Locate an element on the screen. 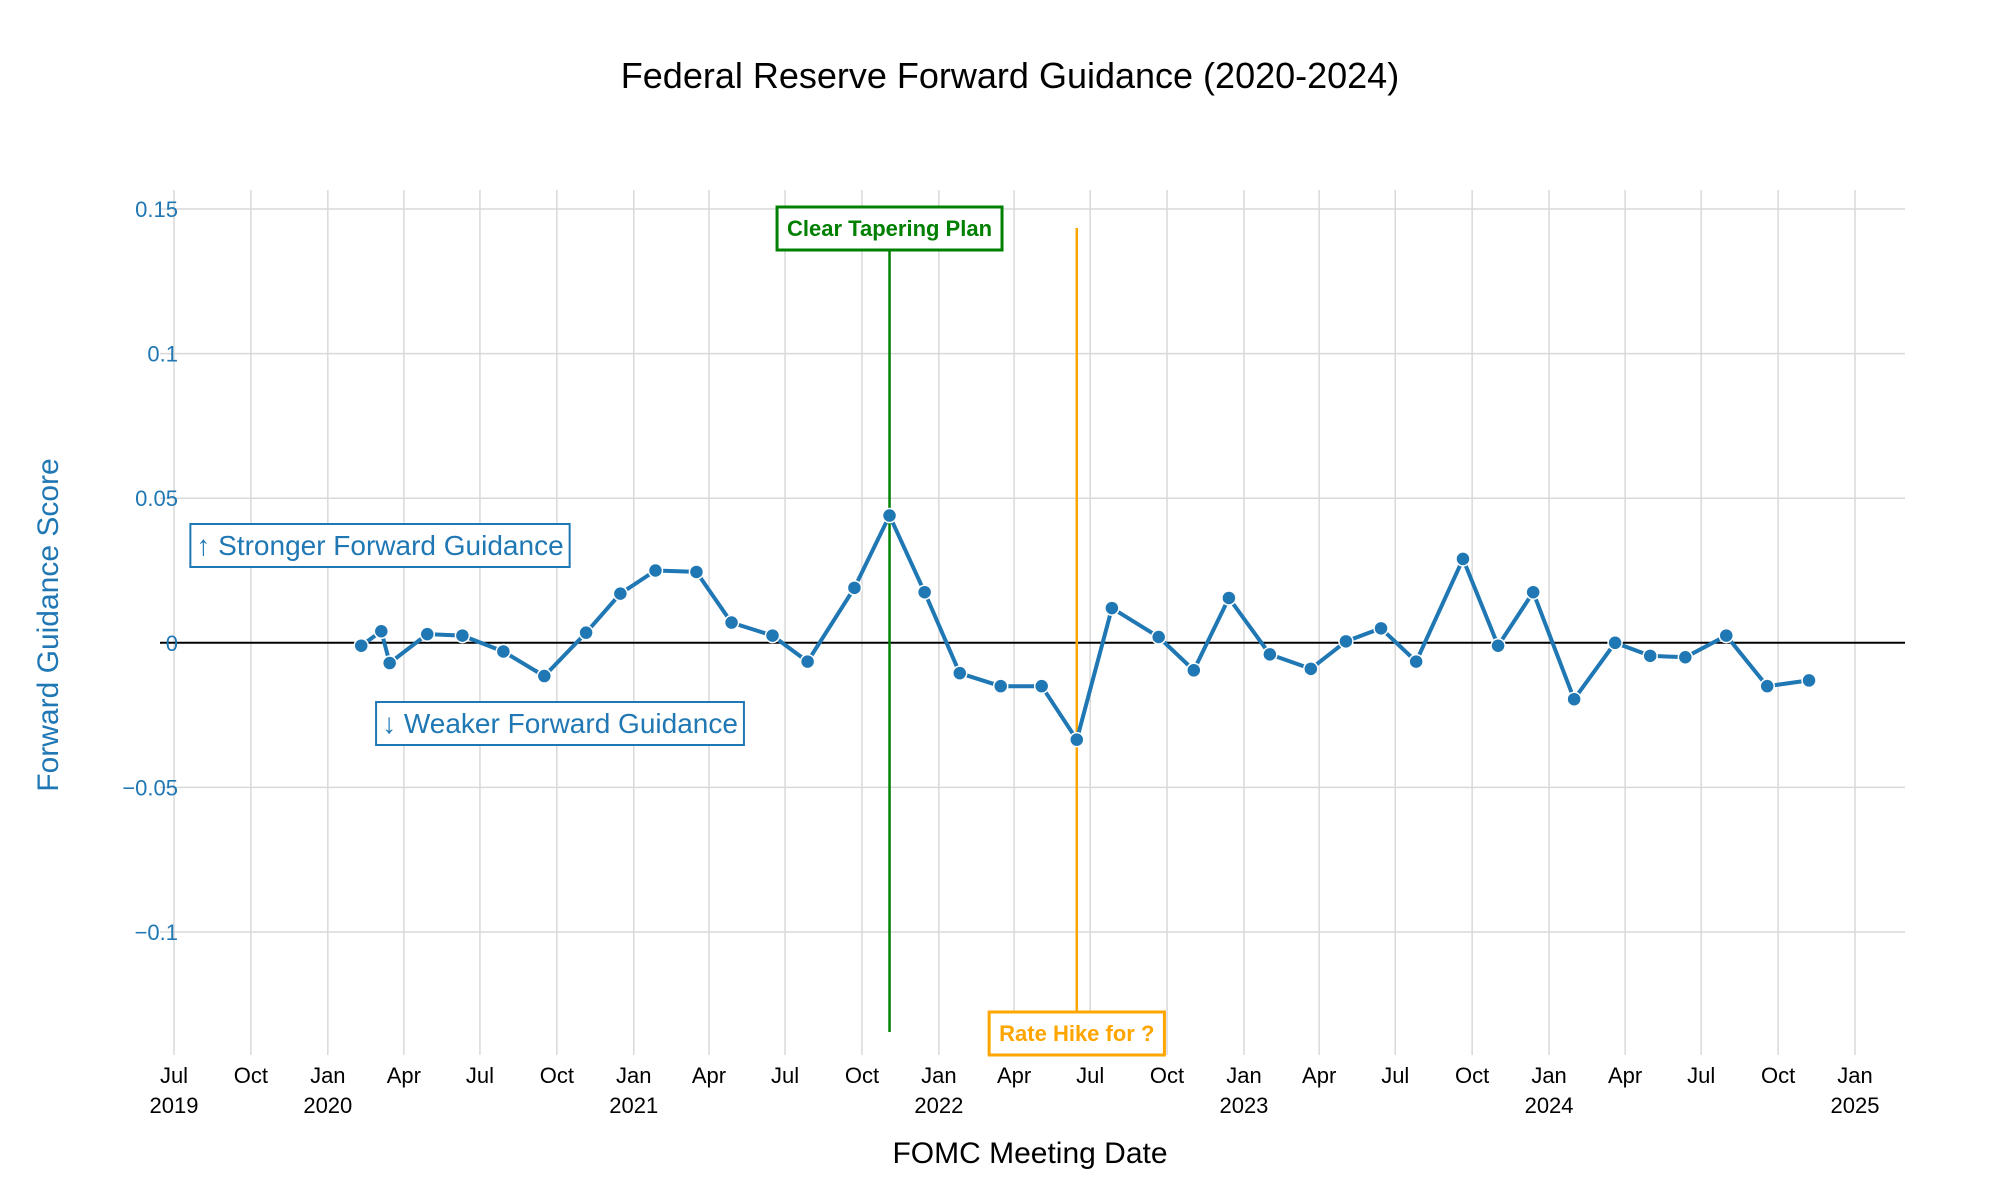 The image size is (2000, 1200). series-line is located at coordinates (1085, 627).